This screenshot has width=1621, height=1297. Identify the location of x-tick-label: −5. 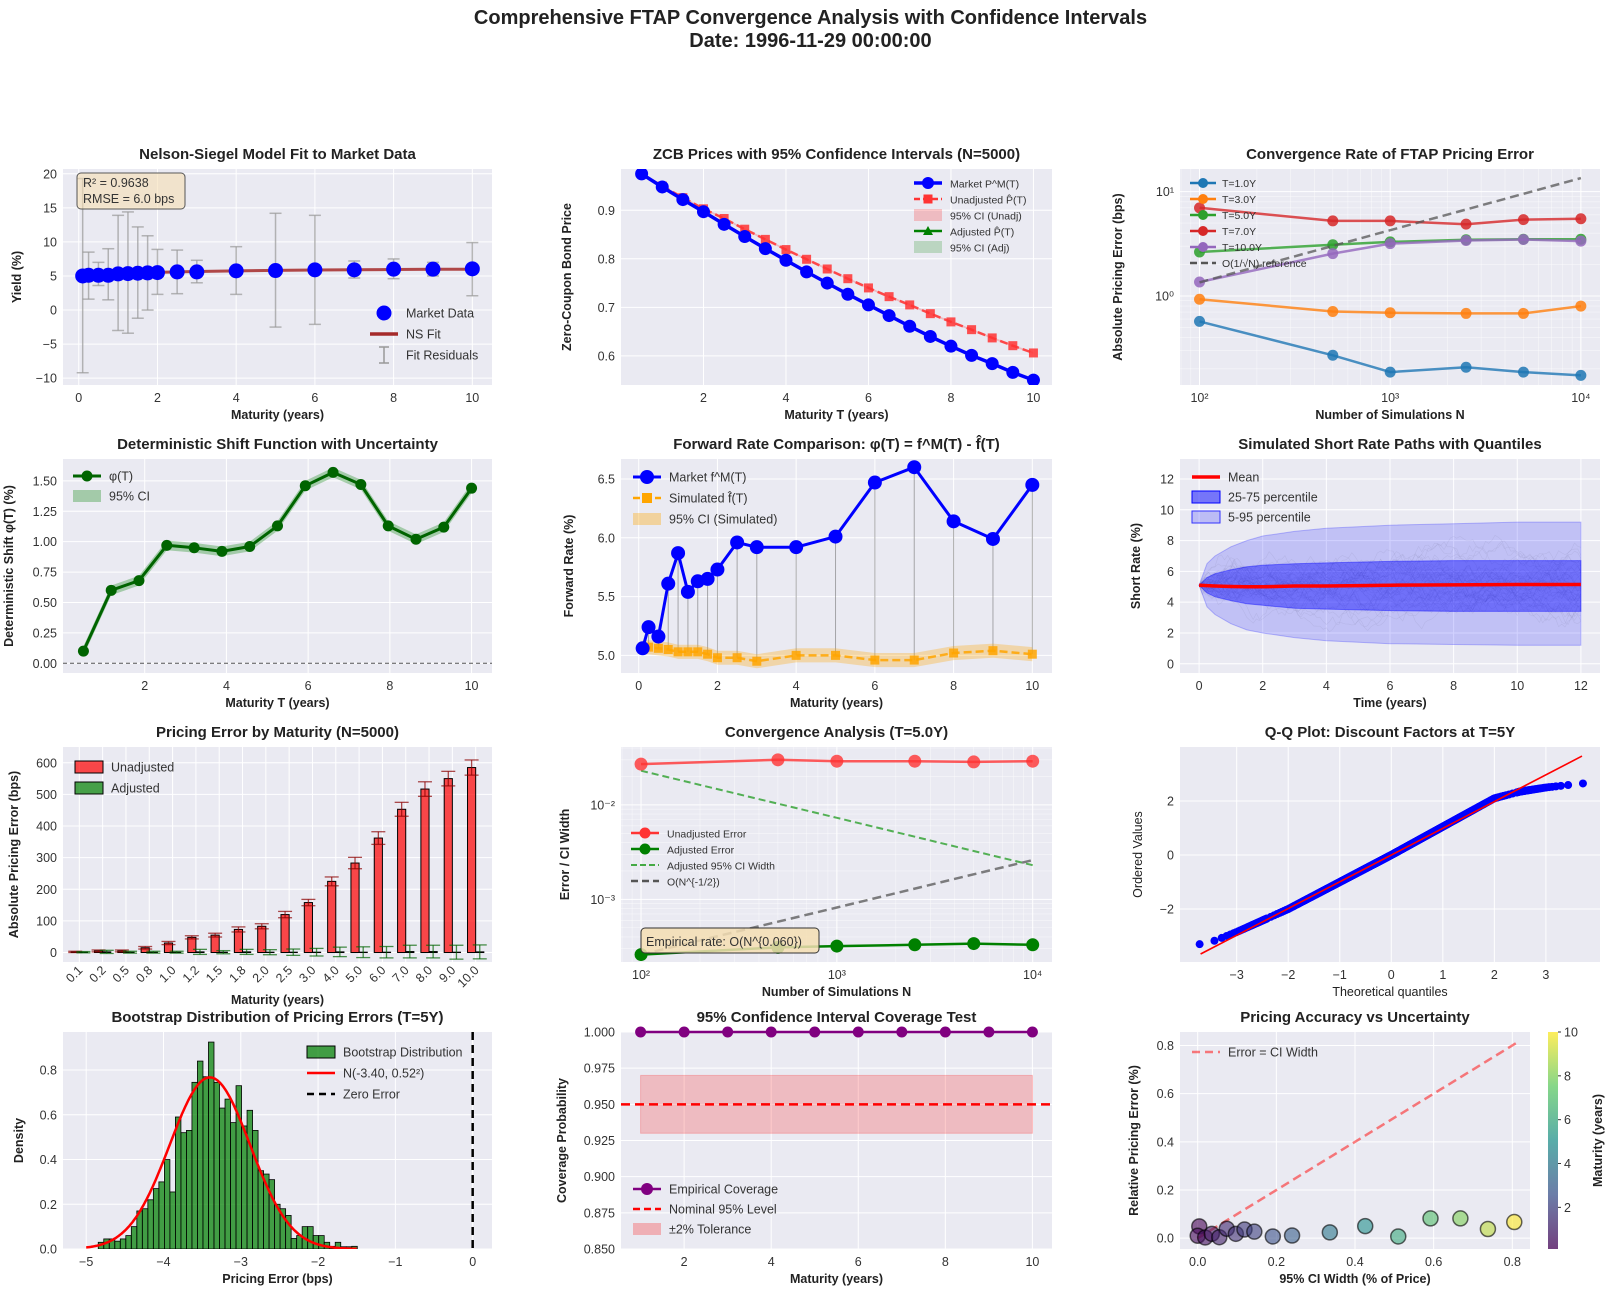
(86, 1262).